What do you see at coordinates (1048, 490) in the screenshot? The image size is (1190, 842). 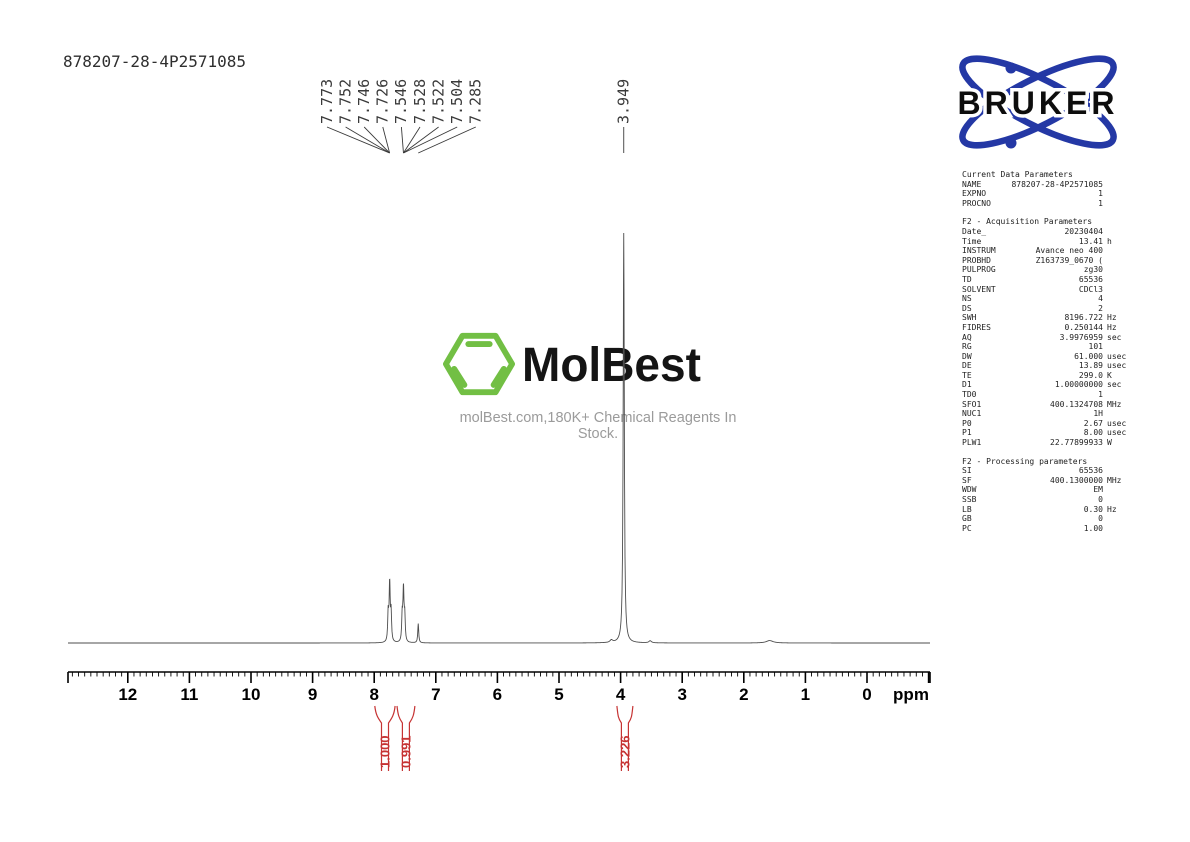 I see `param-row: WDW EM` at bounding box center [1048, 490].